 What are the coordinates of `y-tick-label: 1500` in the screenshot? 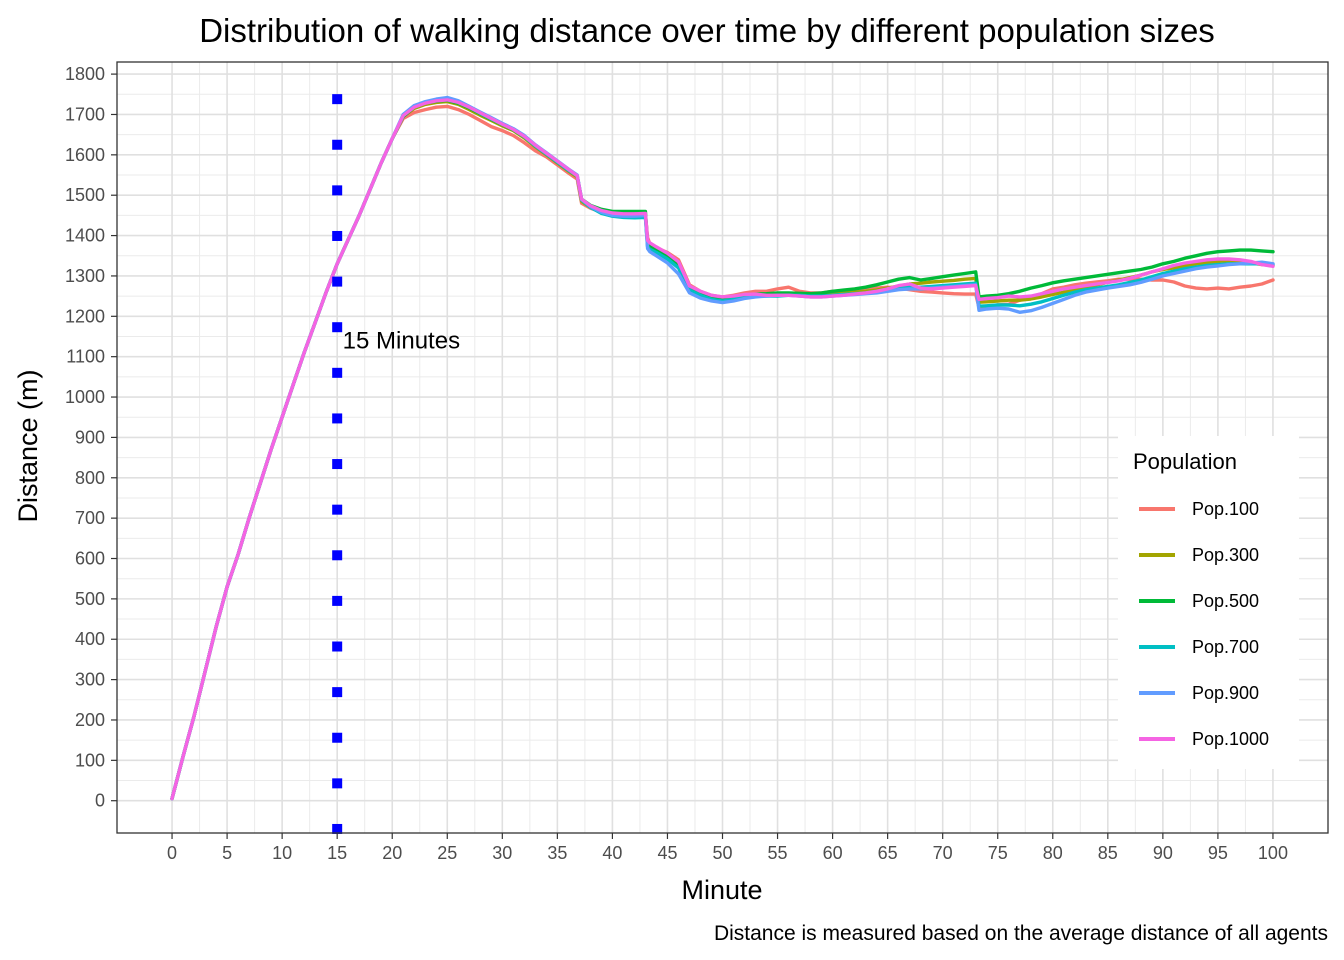 It's located at (85, 195).